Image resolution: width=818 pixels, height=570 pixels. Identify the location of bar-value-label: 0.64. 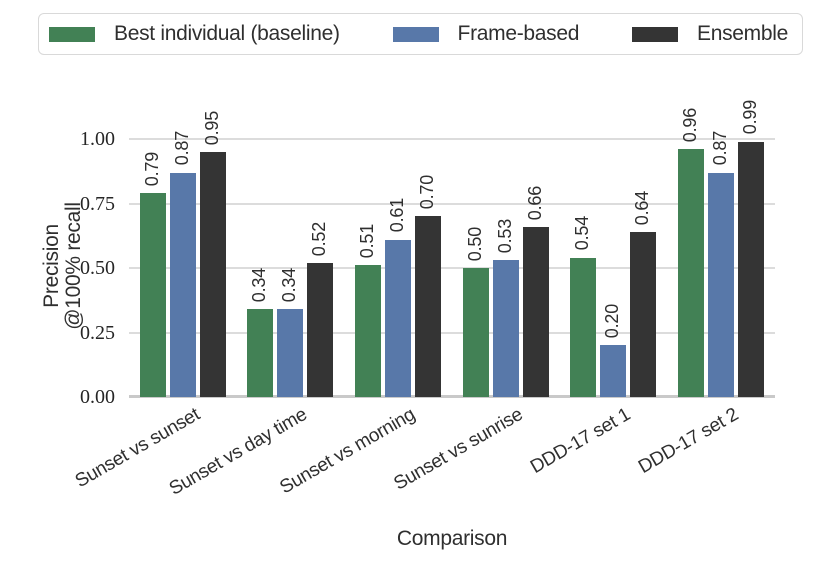
(642, 207).